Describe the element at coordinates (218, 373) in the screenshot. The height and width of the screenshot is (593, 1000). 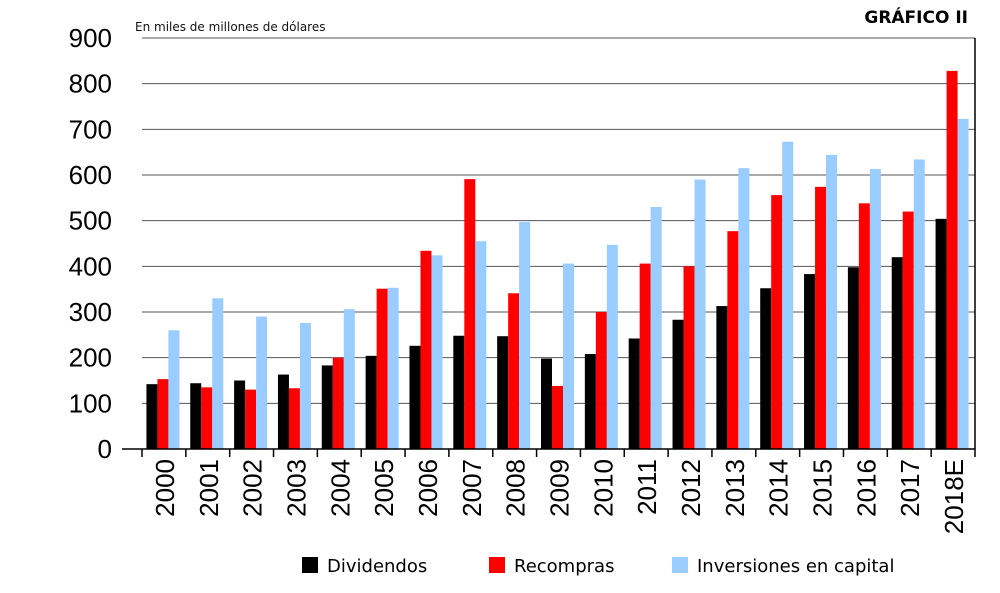
I see `bar-inversiones-en-capital-2001` at that location.